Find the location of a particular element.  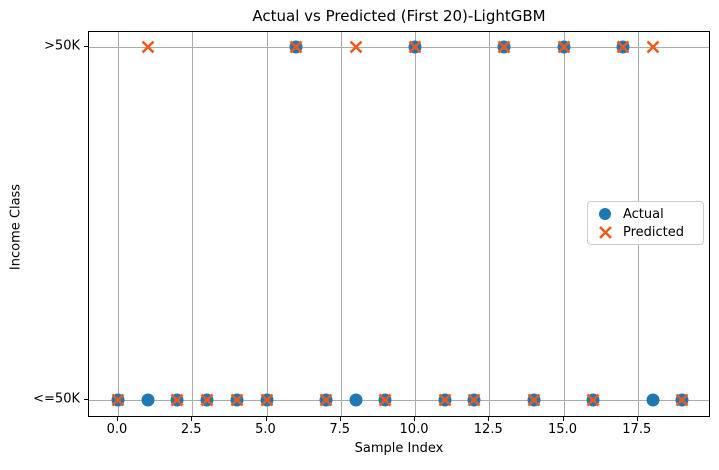

y-tick-label: >50K is located at coordinates (62, 46).